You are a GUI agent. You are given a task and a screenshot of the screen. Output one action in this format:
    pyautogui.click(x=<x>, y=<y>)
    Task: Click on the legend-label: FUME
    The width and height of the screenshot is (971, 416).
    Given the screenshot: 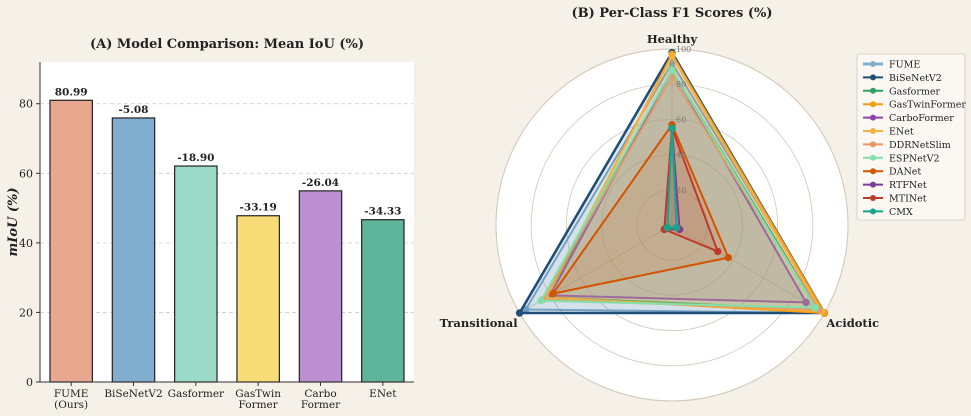 What is the action you would take?
    pyautogui.click(x=904, y=65)
    